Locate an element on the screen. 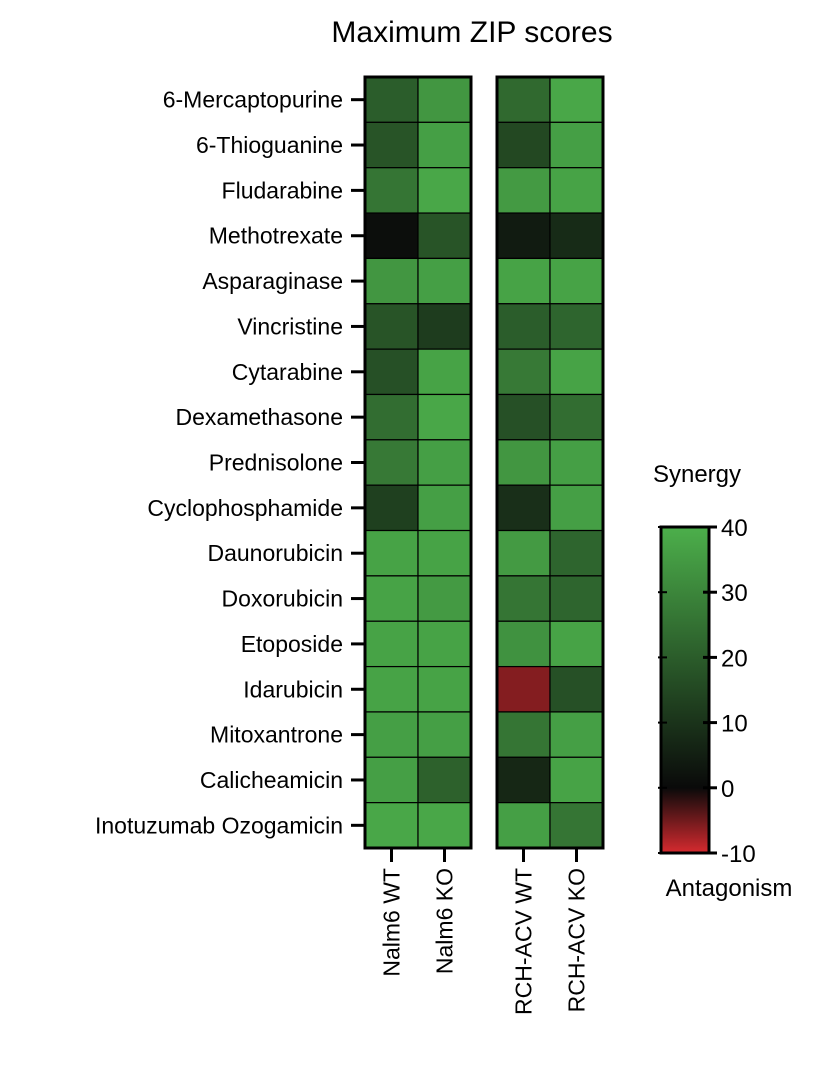 Image resolution: width=828 pixels, height=1074 pixels. row-label: Doxorubicin is located at coordinates (282, 599).